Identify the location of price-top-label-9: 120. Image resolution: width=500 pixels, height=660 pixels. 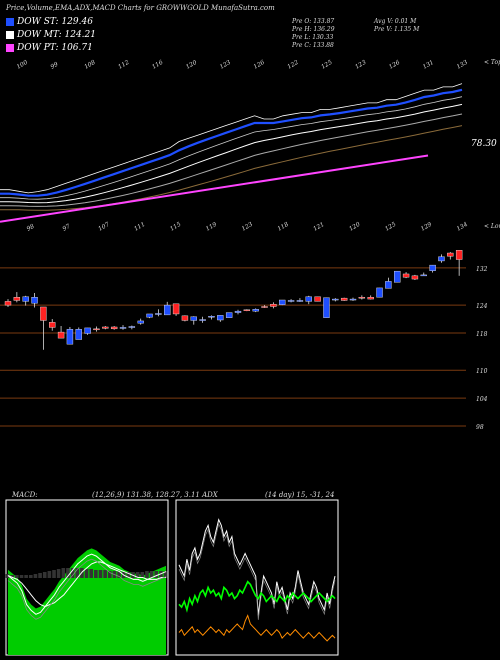
(355, 227).